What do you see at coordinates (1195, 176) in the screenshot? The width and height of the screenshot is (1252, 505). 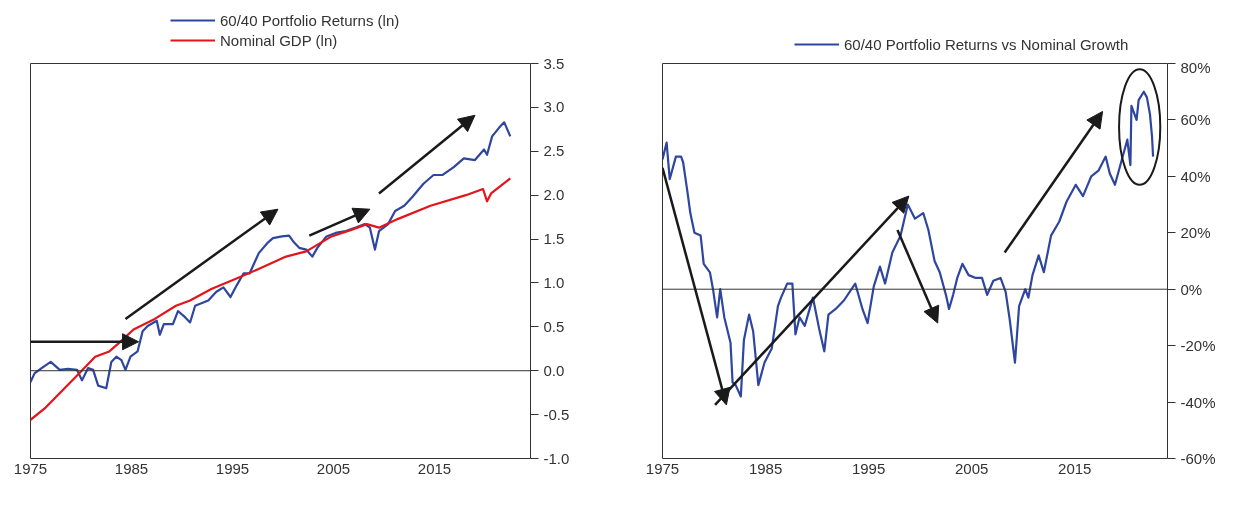 I see `y-tick-label: 40%` at bounding box center [1195, 176].